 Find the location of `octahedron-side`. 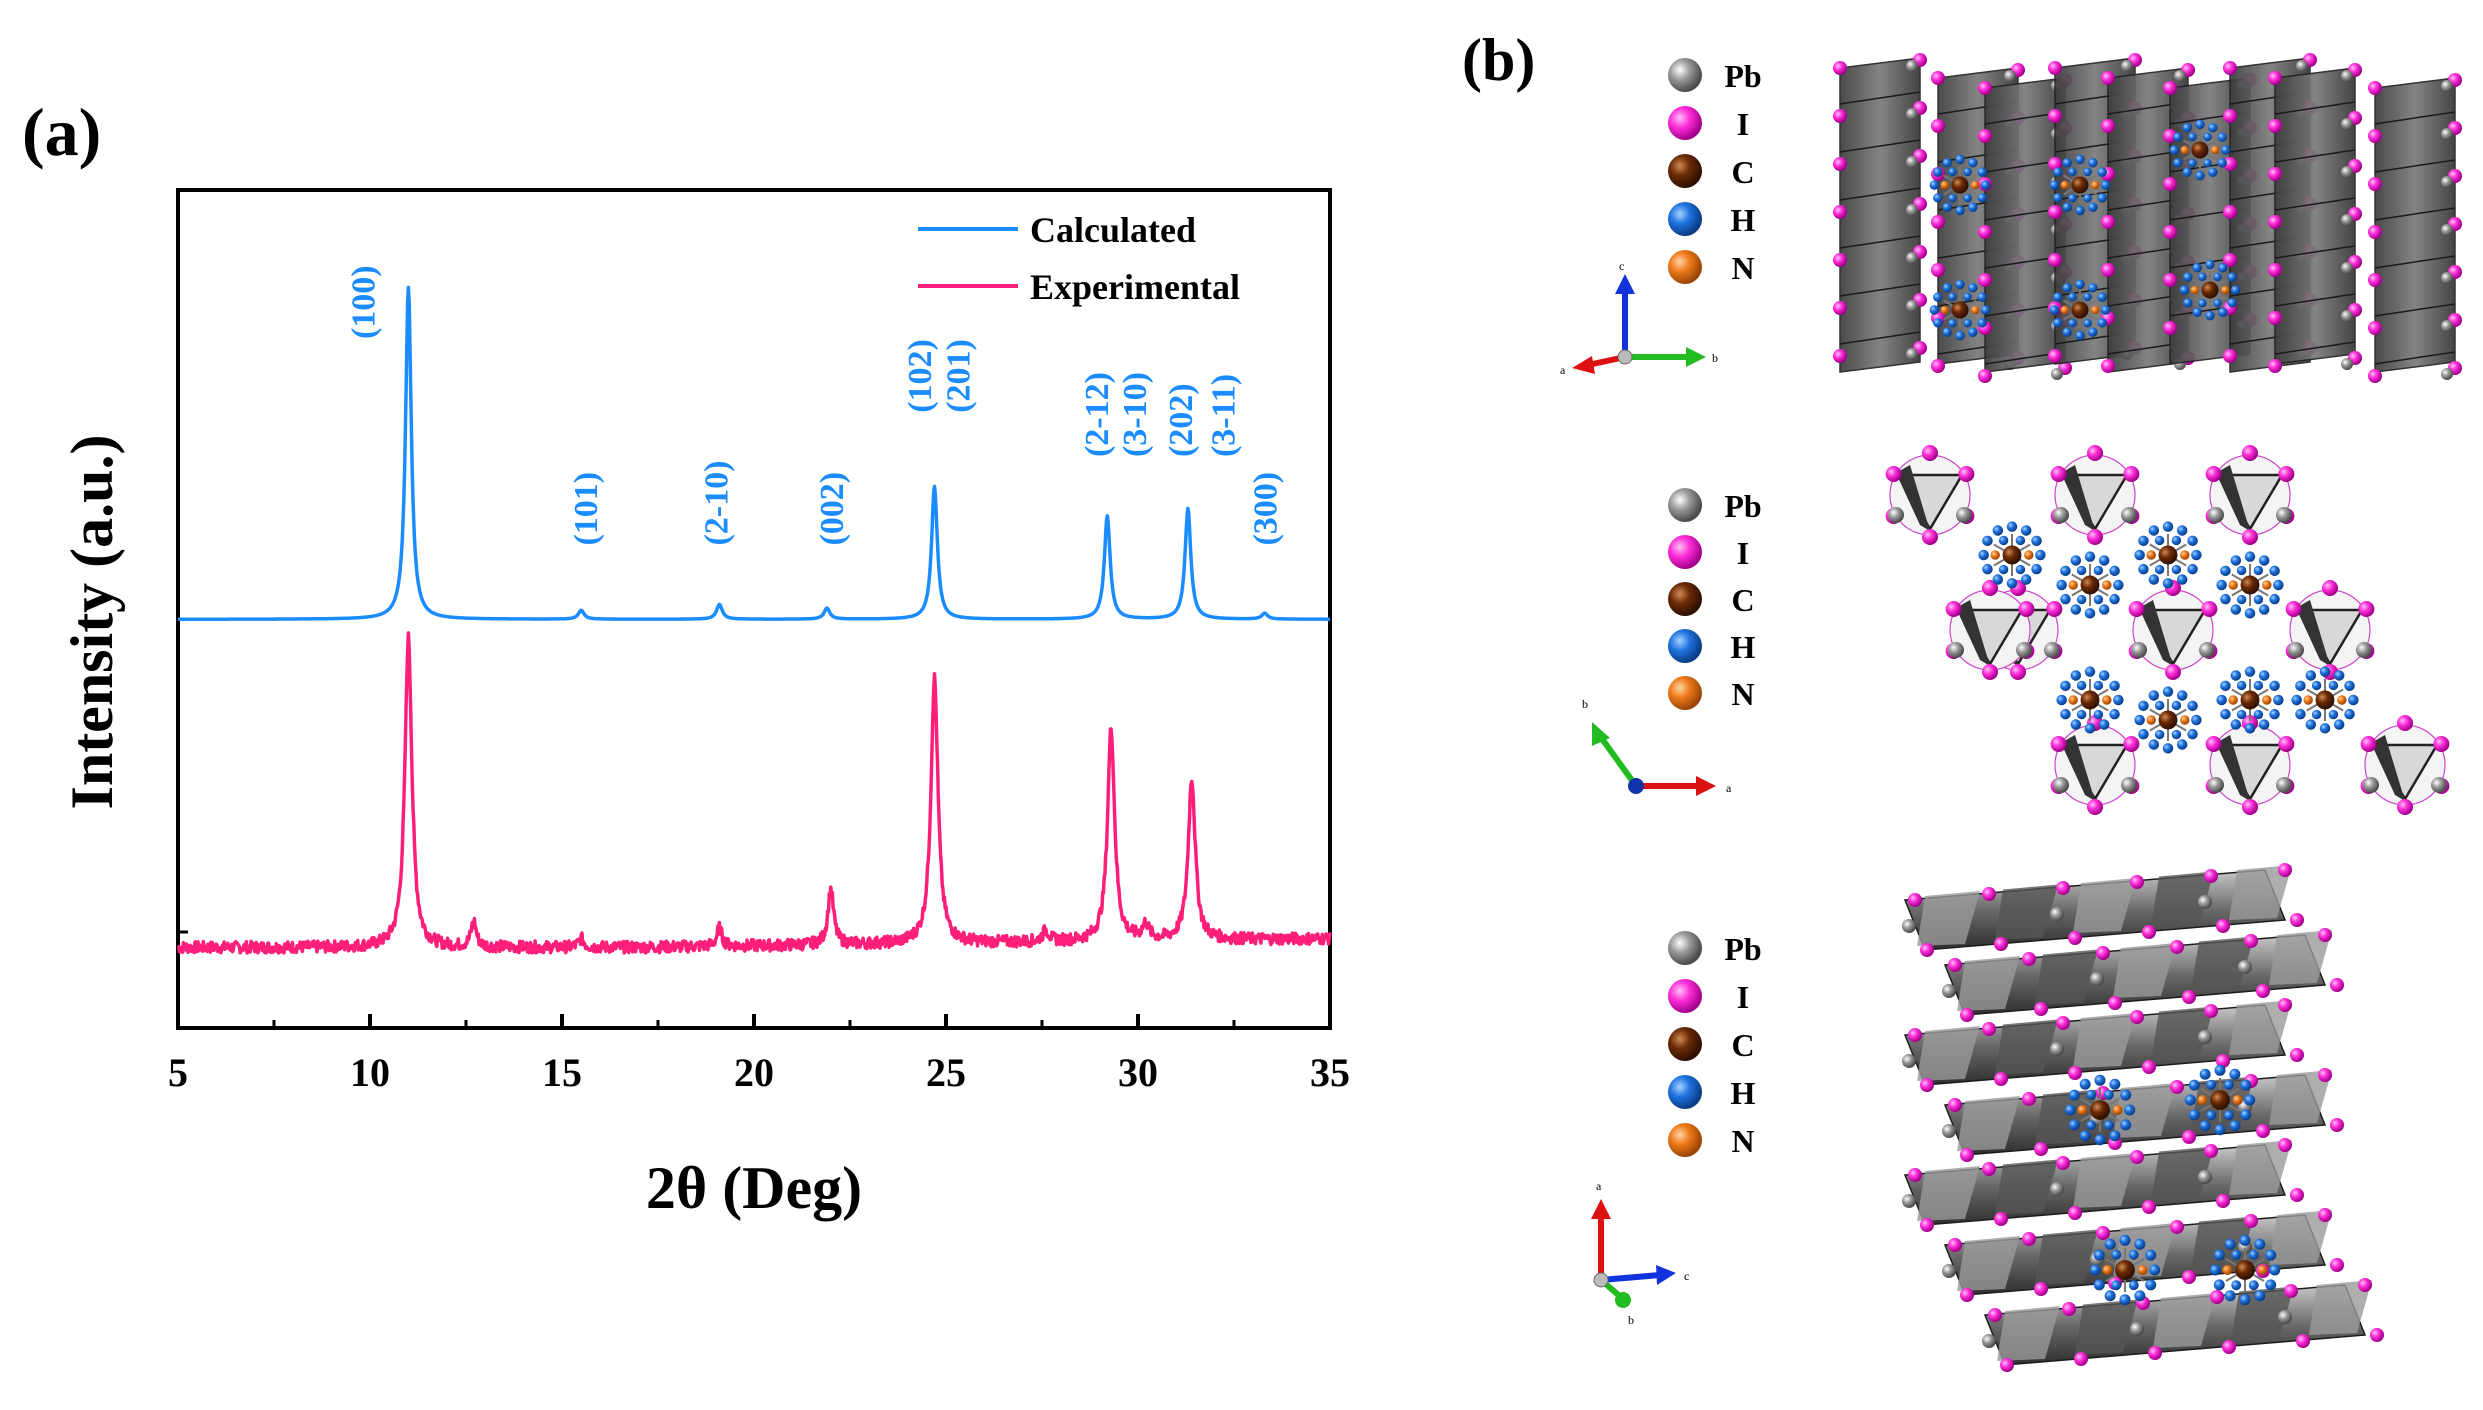

octahedron-side is located at coordinates (2313, 633).